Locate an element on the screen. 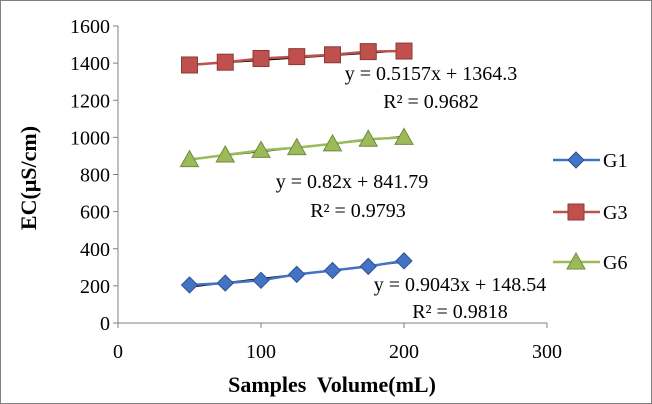 The width and height of the screenshot is (652, 404). legend: G1 G3 G6 is located at coordinates (590, 212).